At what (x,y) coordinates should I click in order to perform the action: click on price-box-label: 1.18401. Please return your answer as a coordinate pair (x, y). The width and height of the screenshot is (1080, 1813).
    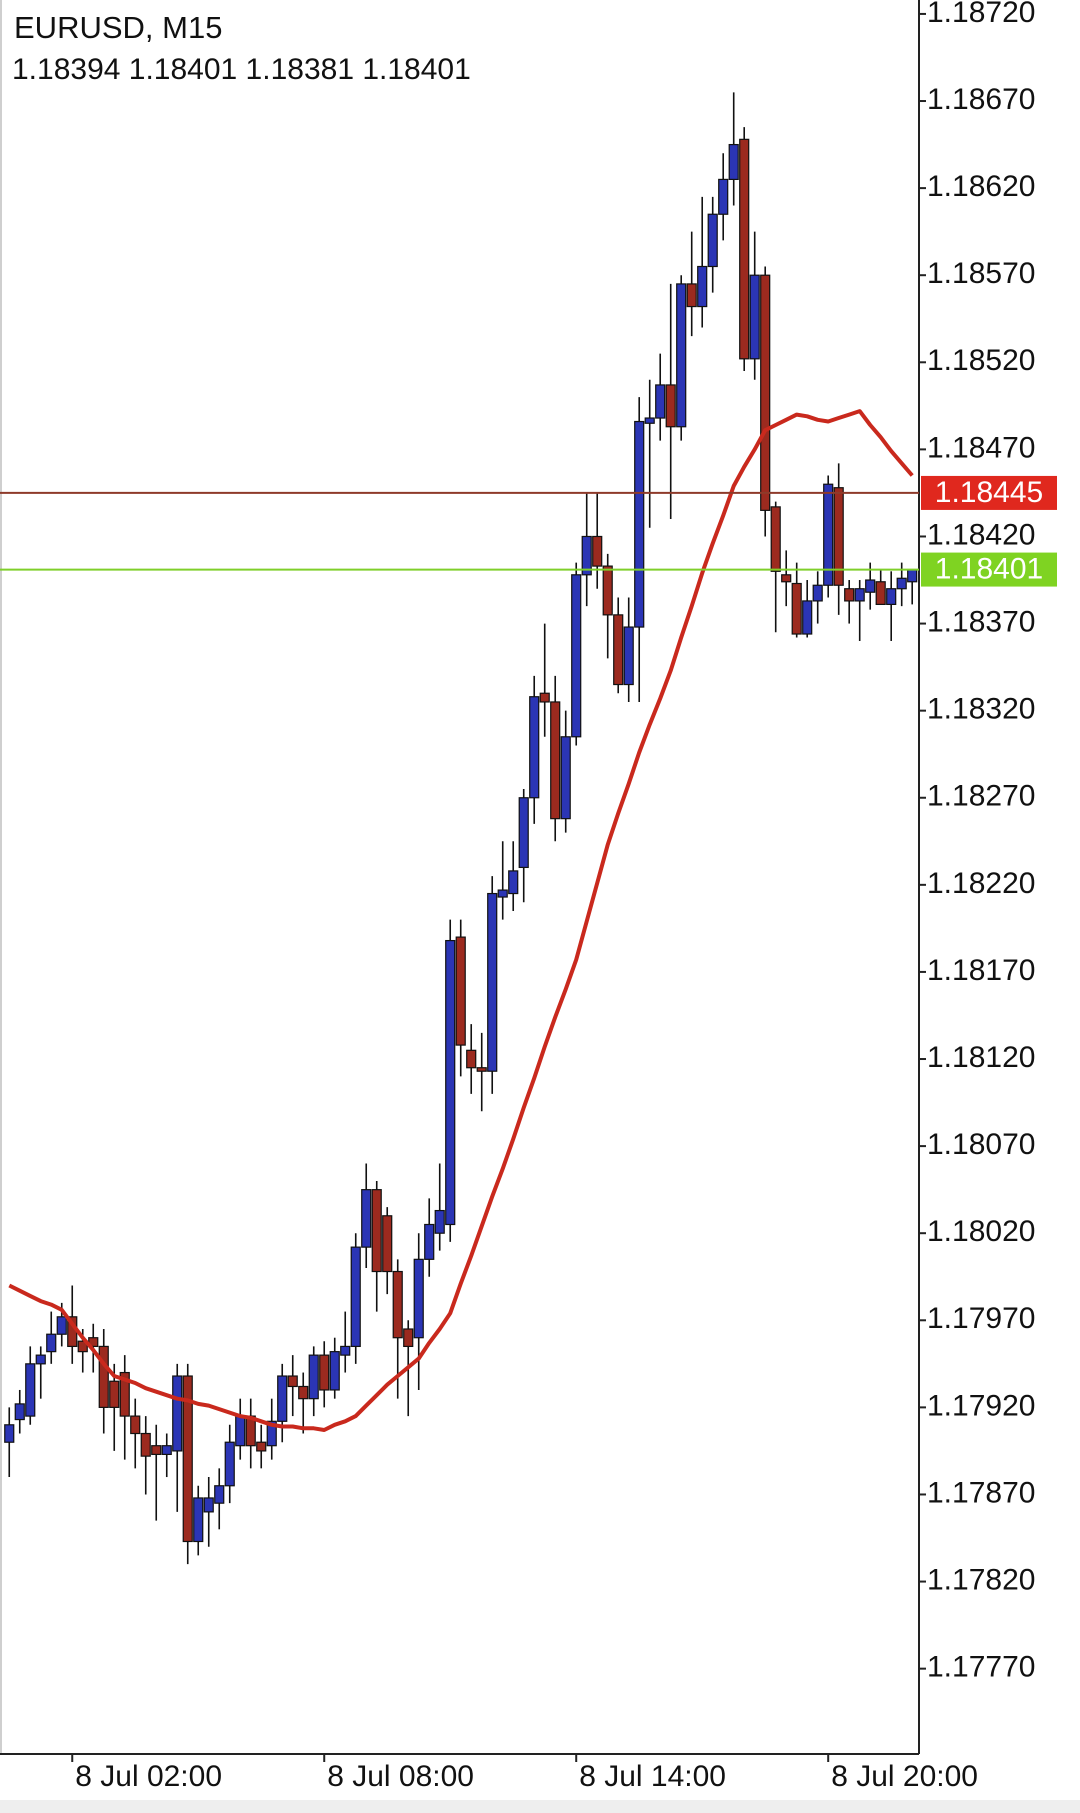
    Looking at the image, I should click on (989, 568).